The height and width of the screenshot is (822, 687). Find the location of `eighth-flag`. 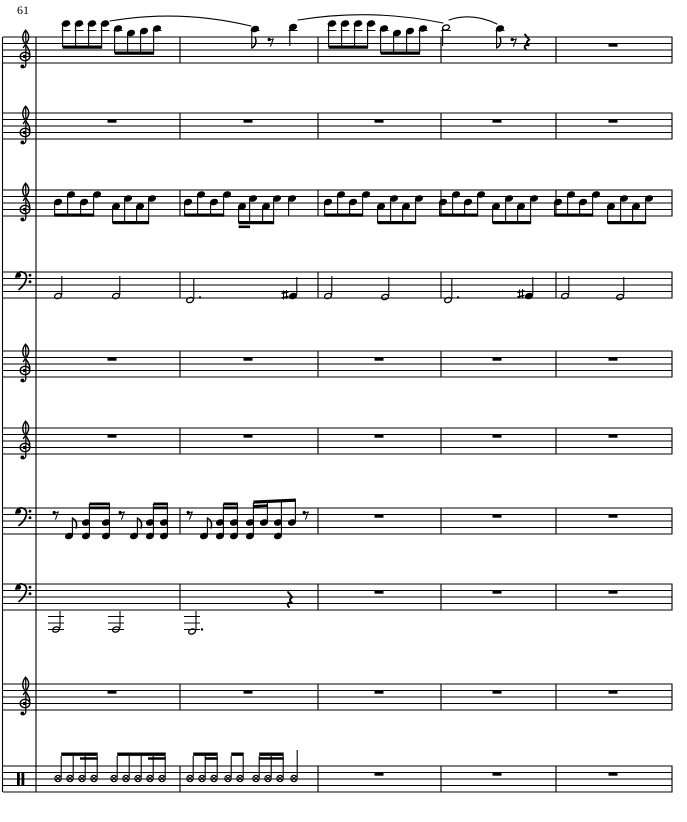

eighth-flag is located at coordinates (139, 523).